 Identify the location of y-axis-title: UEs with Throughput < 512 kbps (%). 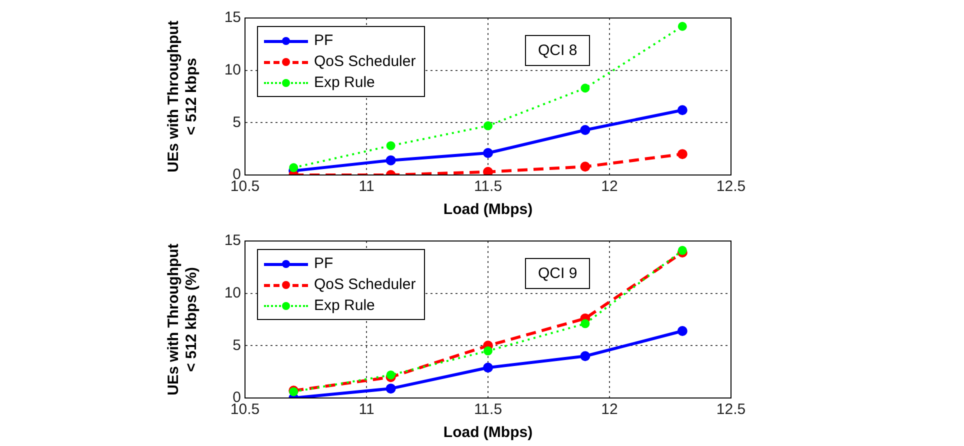
(182, 320).